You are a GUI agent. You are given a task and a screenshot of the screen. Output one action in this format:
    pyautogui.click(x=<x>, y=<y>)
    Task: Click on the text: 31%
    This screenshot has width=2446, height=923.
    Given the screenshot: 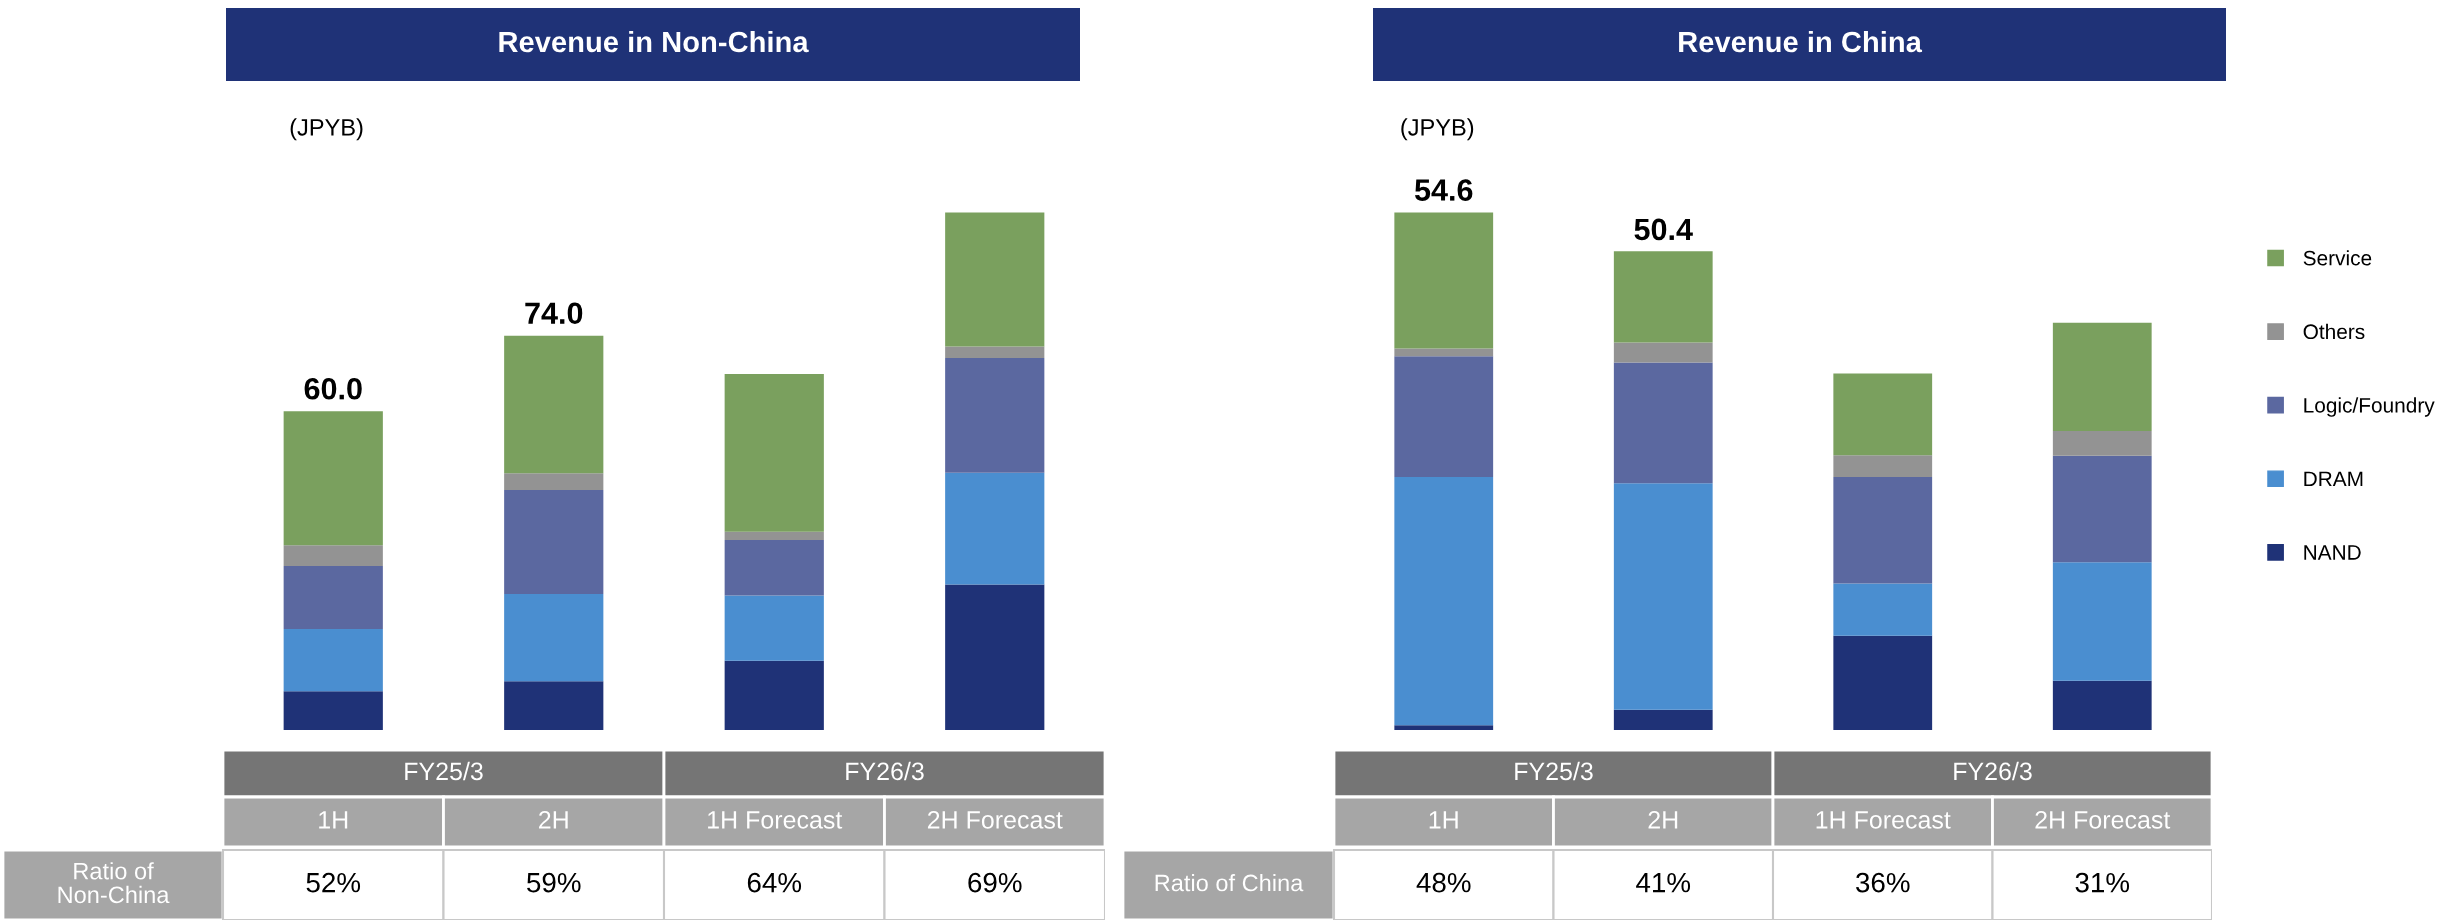 What is the action you would take?
    pyautogui.click(x=2102, y=882)
    